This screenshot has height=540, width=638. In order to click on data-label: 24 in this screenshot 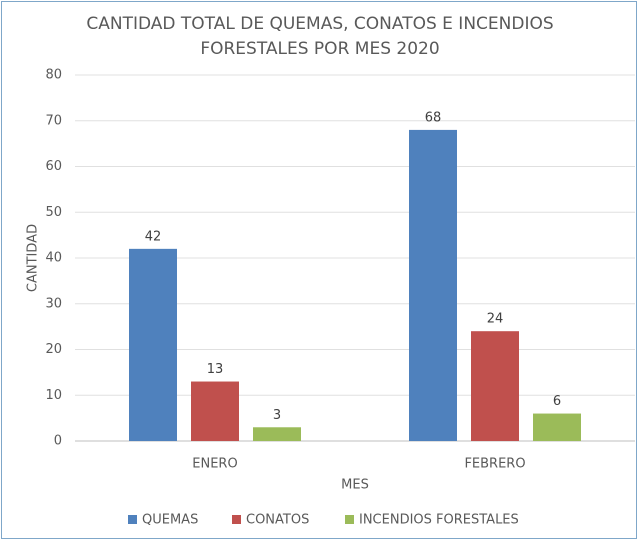, I will do `click(495, 319)`.